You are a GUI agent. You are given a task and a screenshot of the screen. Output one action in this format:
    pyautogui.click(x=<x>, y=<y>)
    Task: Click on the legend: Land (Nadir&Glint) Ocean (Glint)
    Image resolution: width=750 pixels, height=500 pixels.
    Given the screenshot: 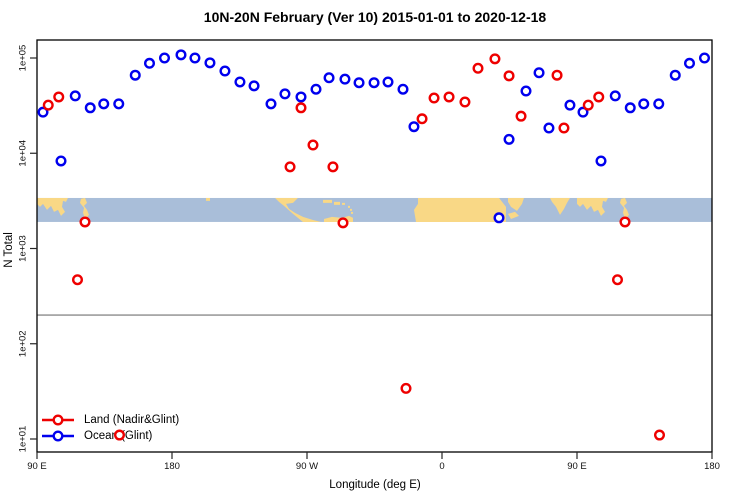 What is the action you would take?
    pyautogui.click(x=110, y=428)
    